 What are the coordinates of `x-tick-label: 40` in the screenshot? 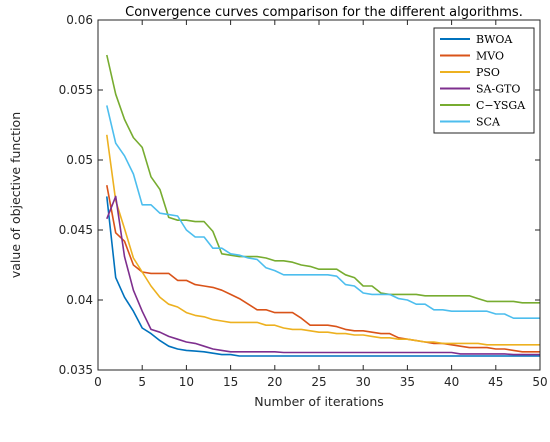 It's located at (451, 382).